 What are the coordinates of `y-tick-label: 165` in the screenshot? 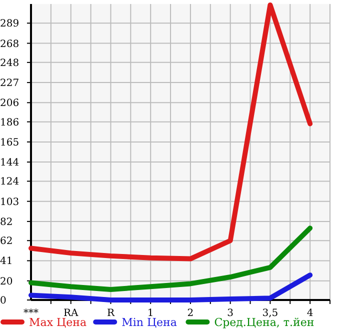 It's located at (10, 142).